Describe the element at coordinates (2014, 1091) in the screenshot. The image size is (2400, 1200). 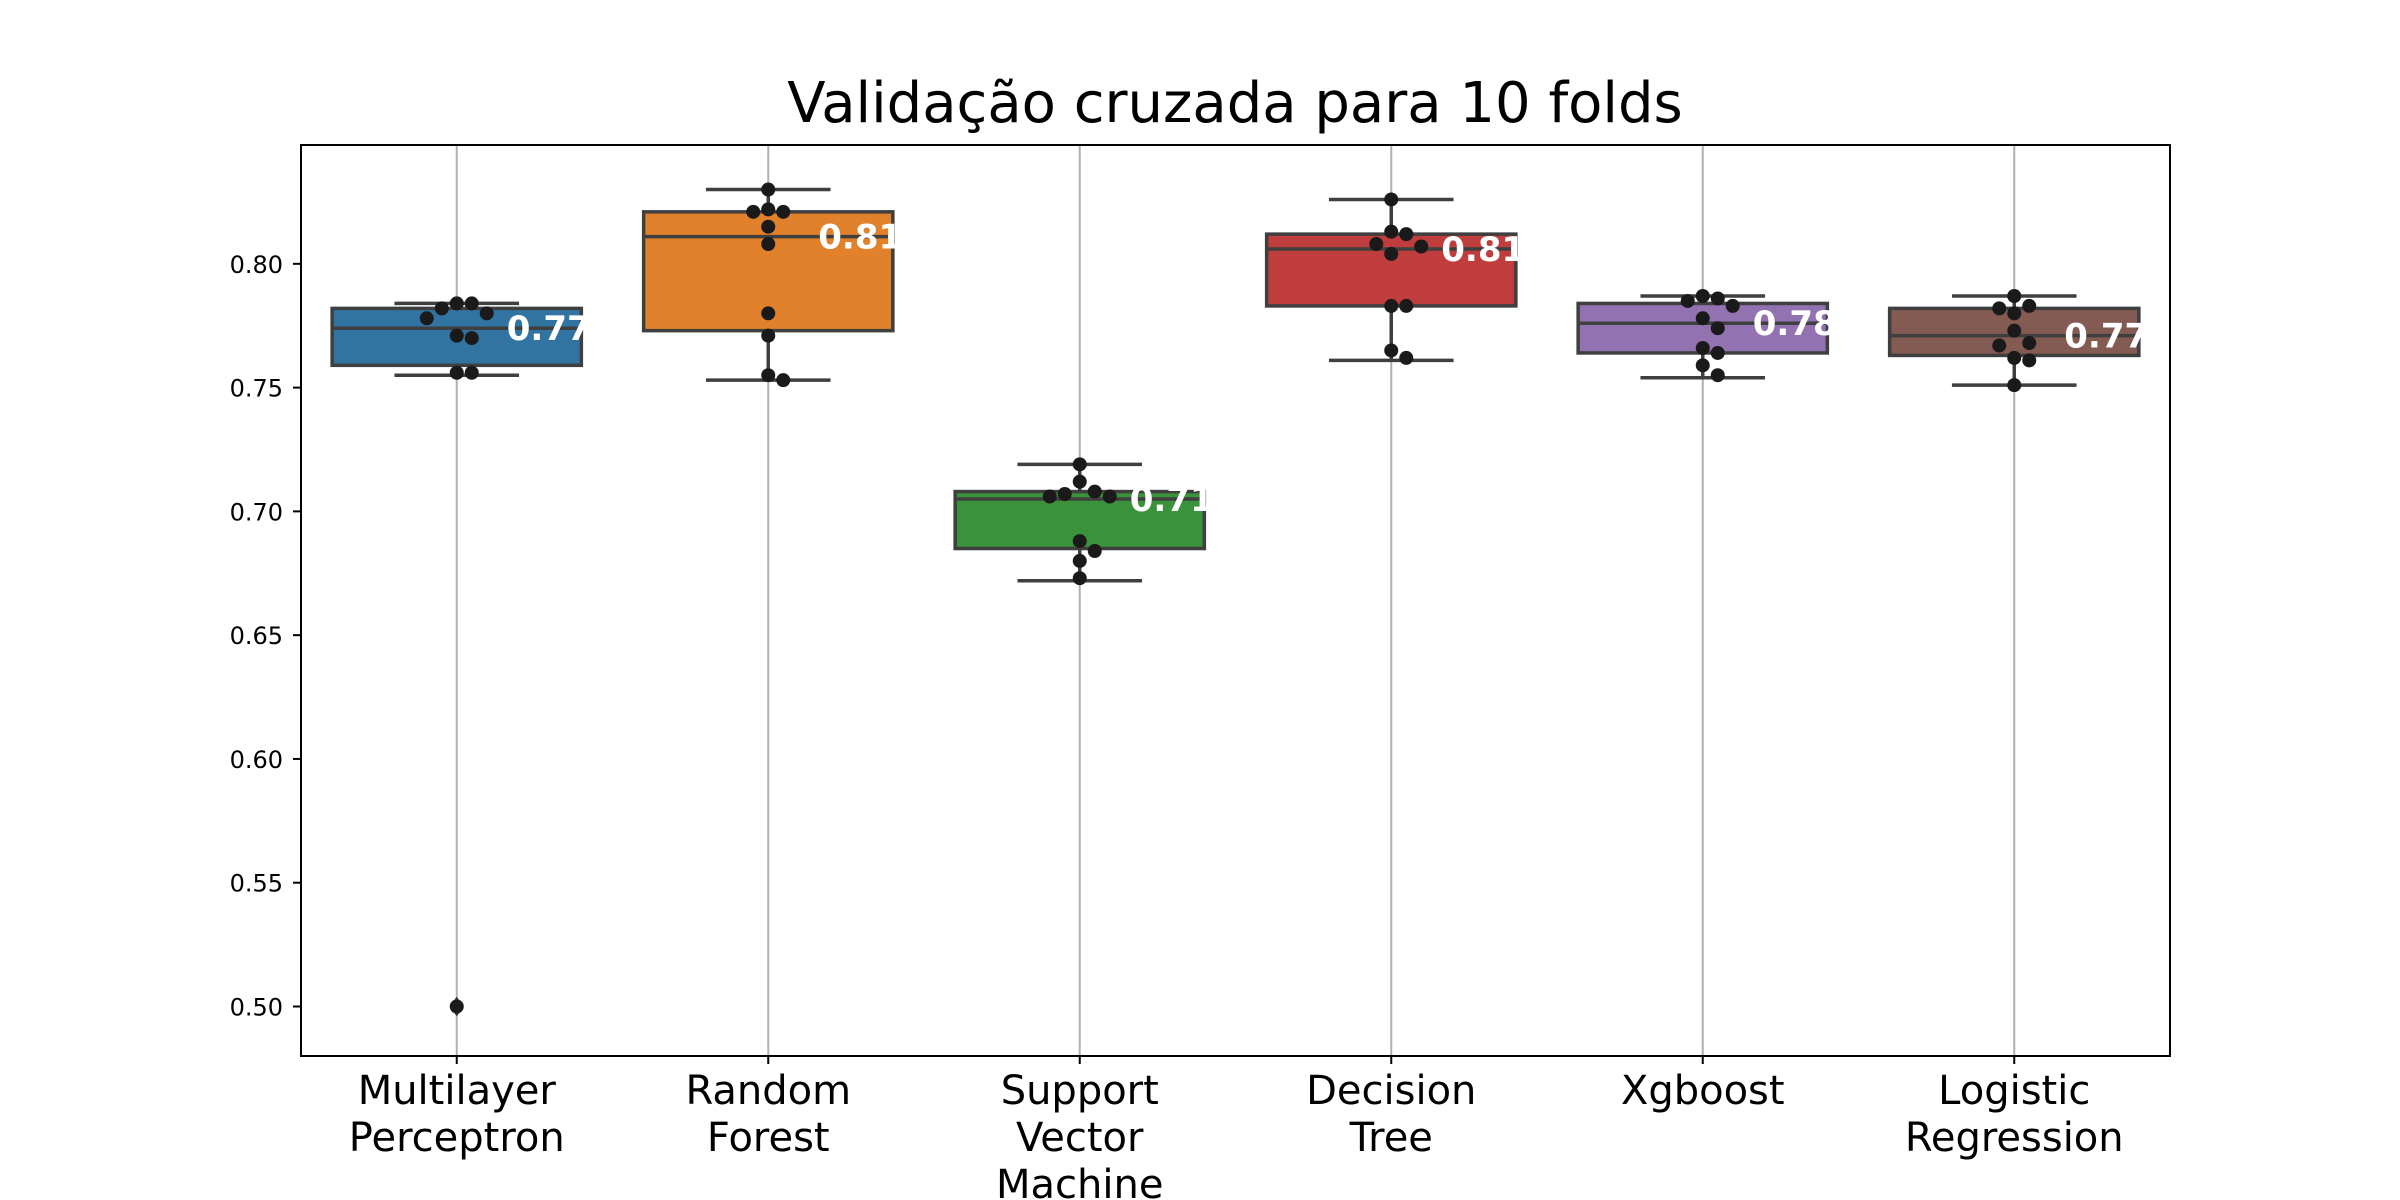
I see `x-tick-label: Logistic` at that location.